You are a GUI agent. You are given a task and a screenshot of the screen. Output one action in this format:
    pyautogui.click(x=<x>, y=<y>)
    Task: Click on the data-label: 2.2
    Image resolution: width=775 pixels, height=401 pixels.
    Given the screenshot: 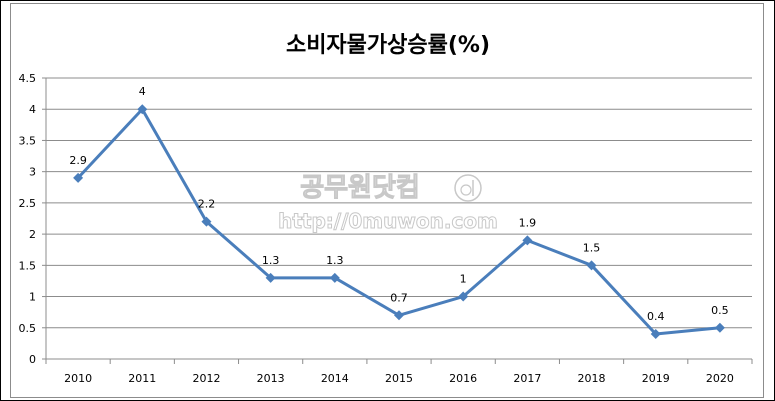 What is the action you would take?
    pyautogui.click(x=207, y=204)
    